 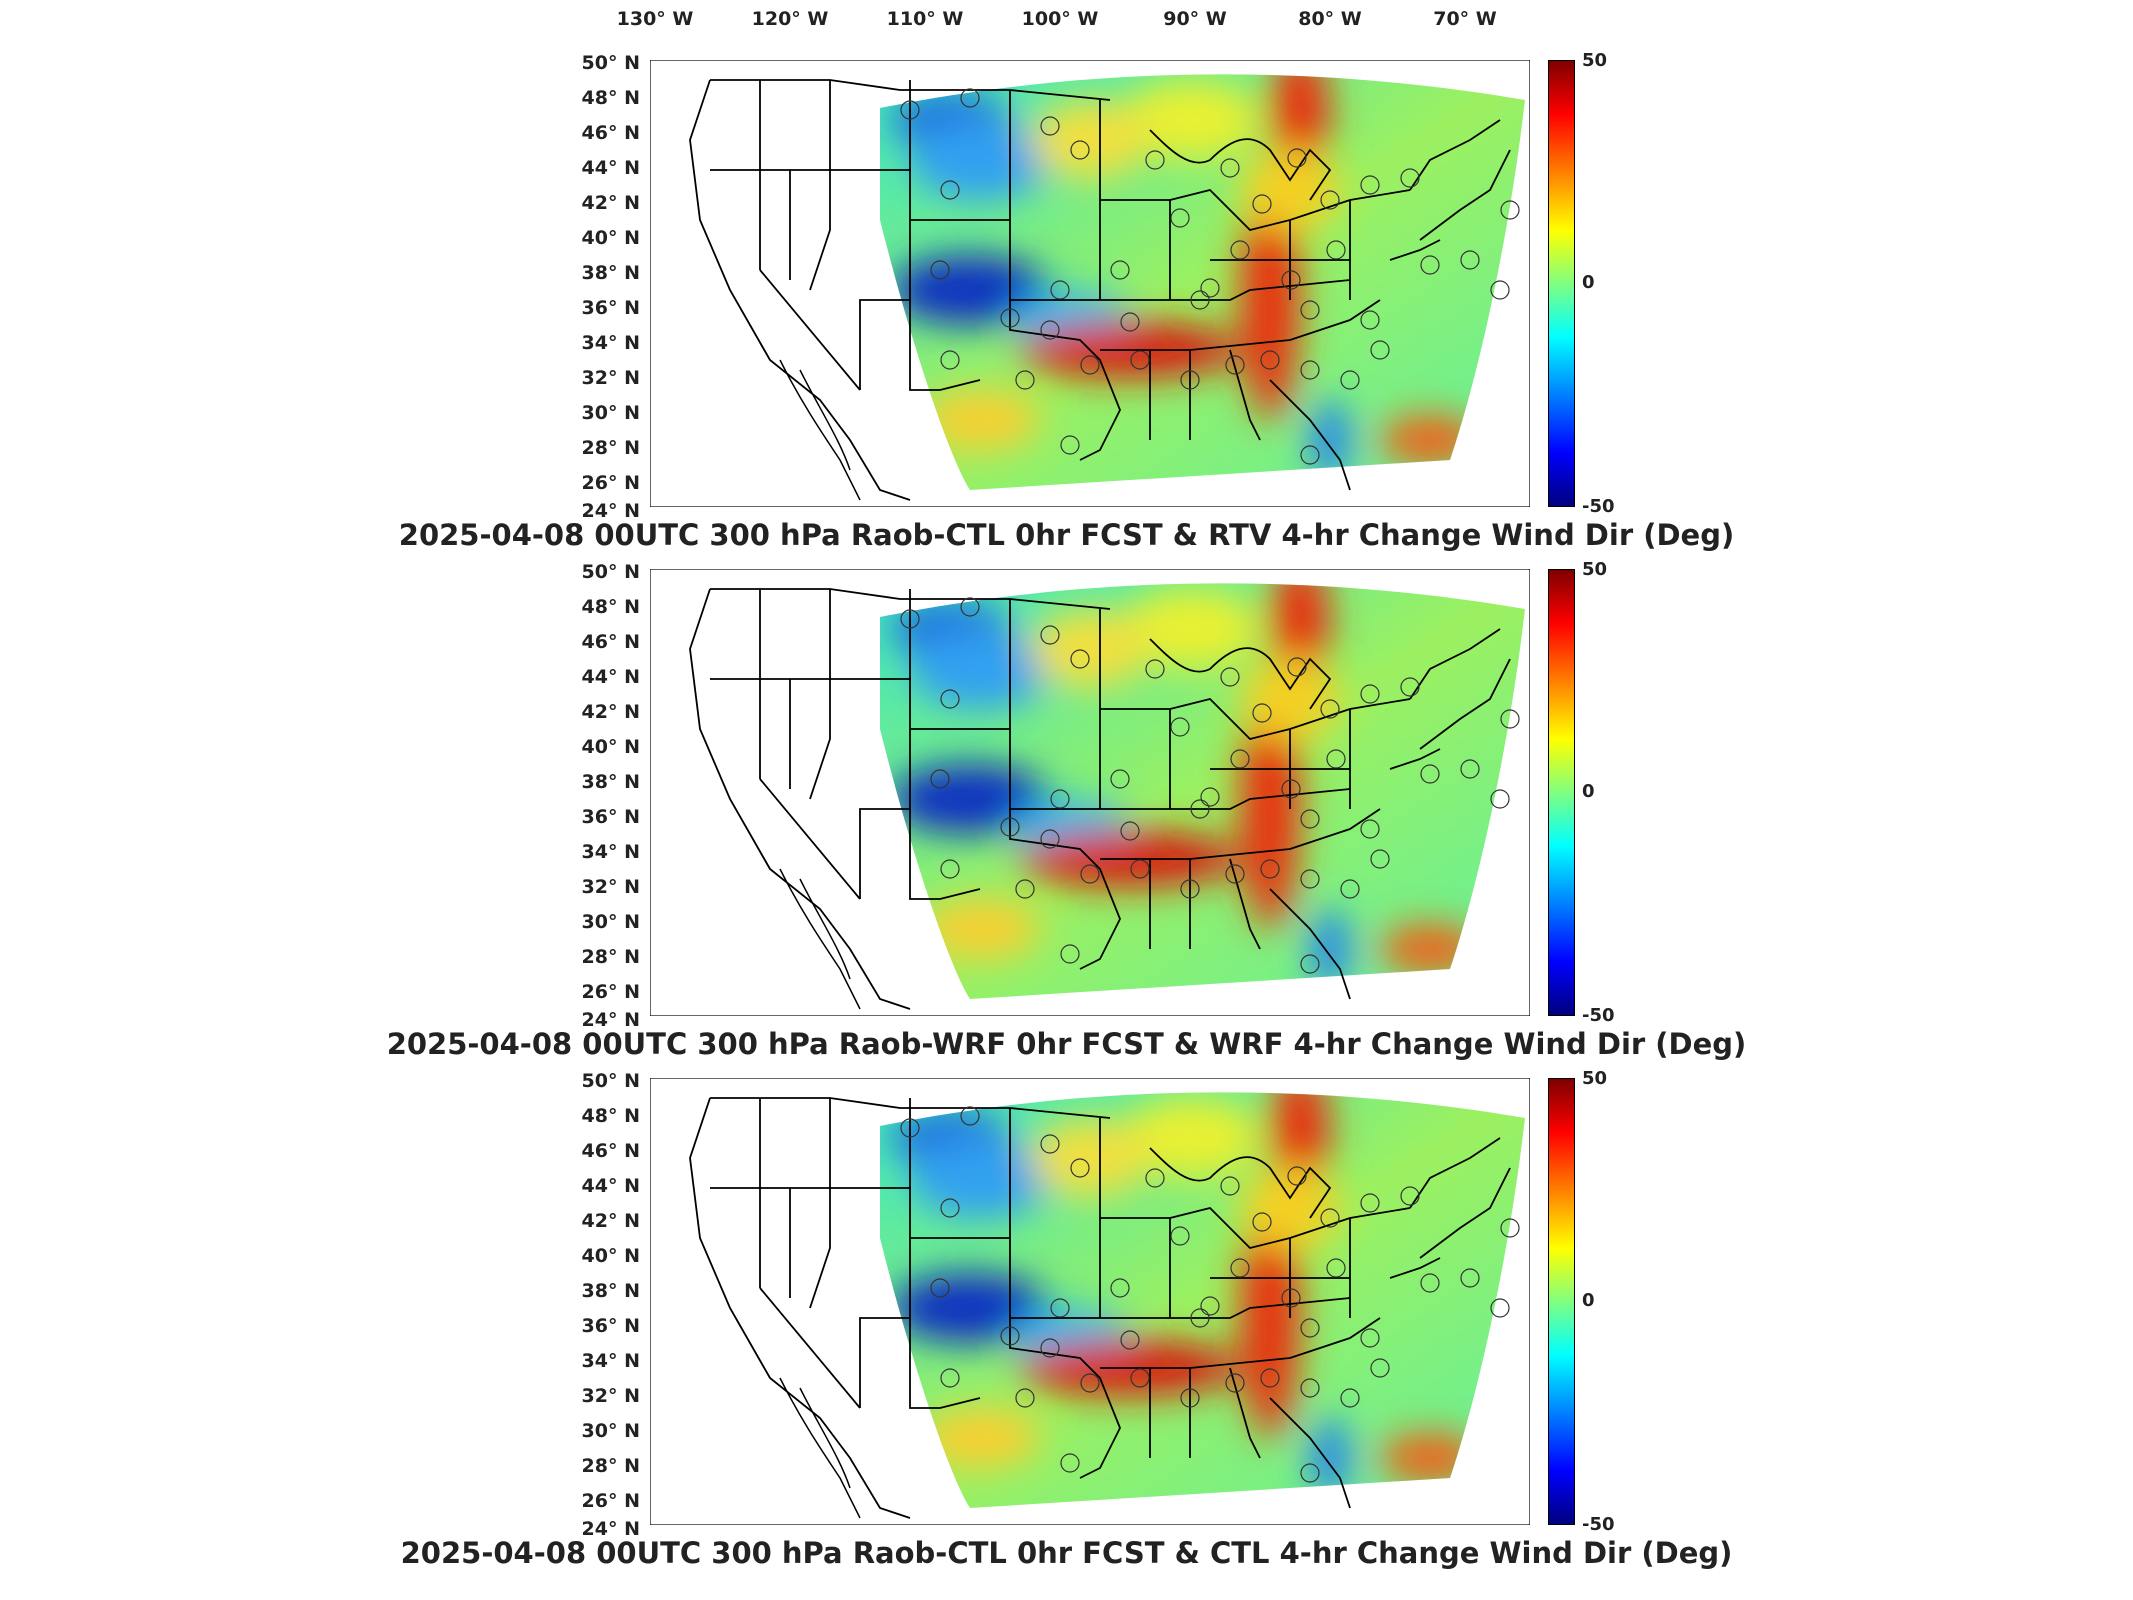 I want to click on colorbar-mid-label: 0, so click(x=1588, y=282).